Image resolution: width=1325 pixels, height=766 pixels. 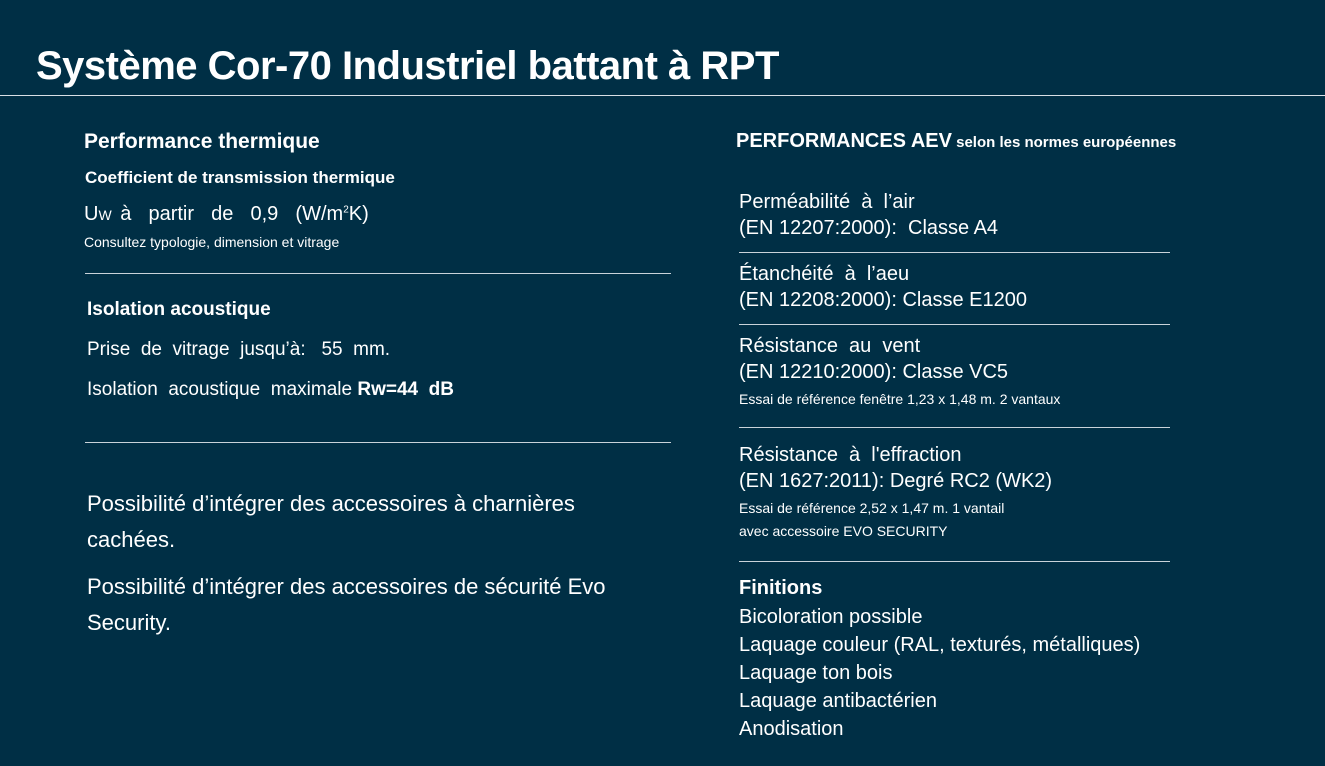 What do you see at coordinates (844, 141) in the screenshot?
I see `aev-heading-main: PERFORMANCES AEV` at bounding box center [844, 141].